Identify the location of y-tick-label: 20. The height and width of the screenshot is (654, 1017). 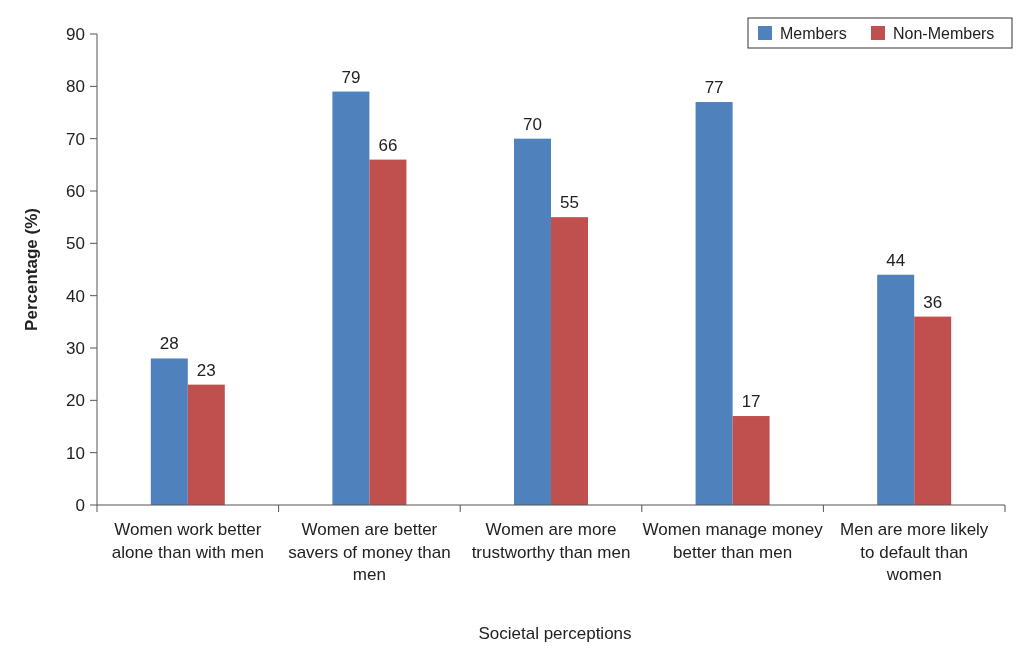
(75, 401).